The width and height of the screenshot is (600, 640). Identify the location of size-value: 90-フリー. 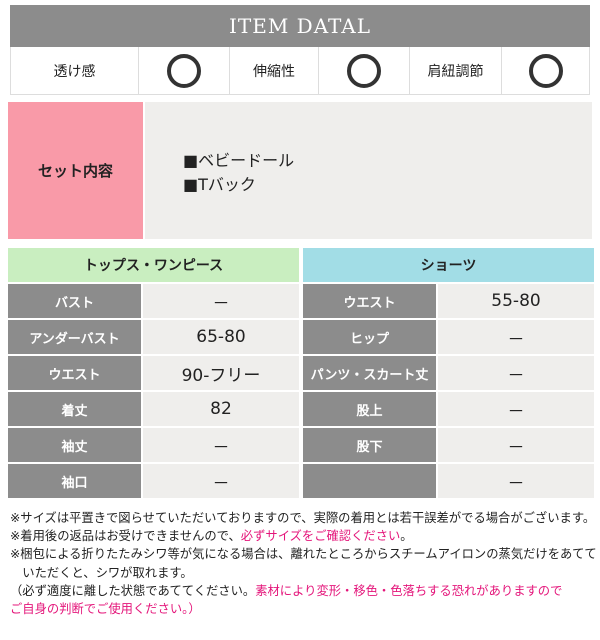
(221, 373).